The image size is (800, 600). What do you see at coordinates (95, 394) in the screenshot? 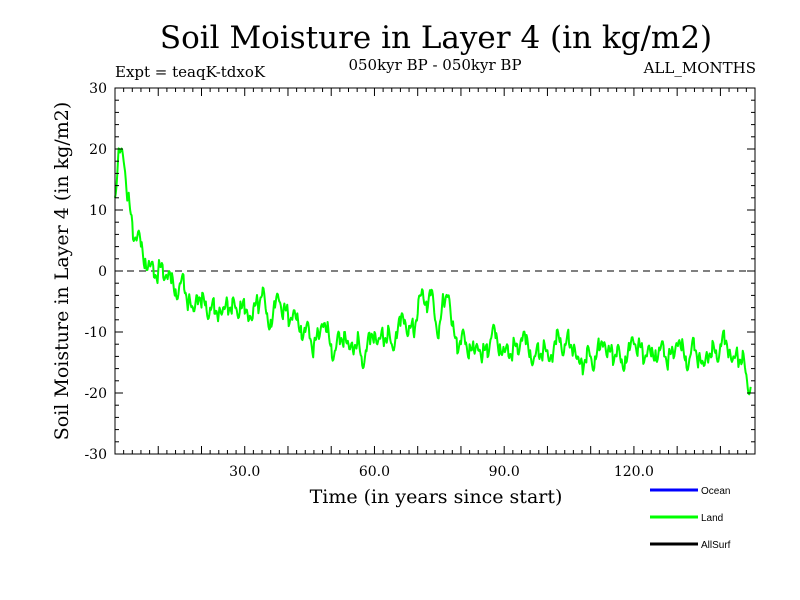
I see `y-tick-label: -20` at bounding box center [95, 394].